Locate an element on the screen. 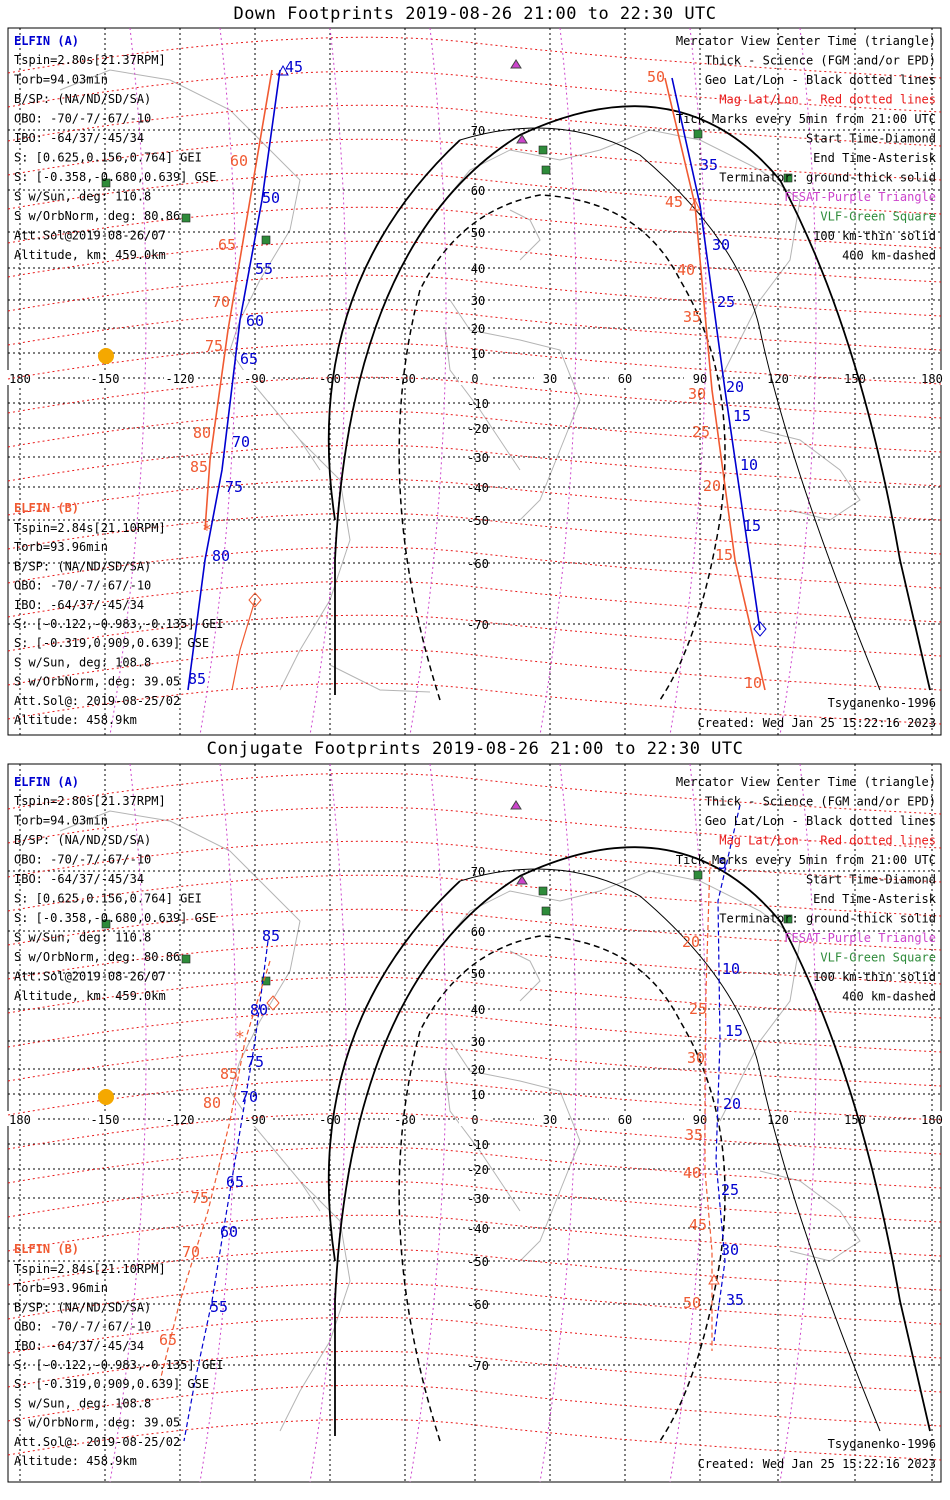 The image size is (950, 1500). center-triangle-icon is located at coordinates (695, 204).